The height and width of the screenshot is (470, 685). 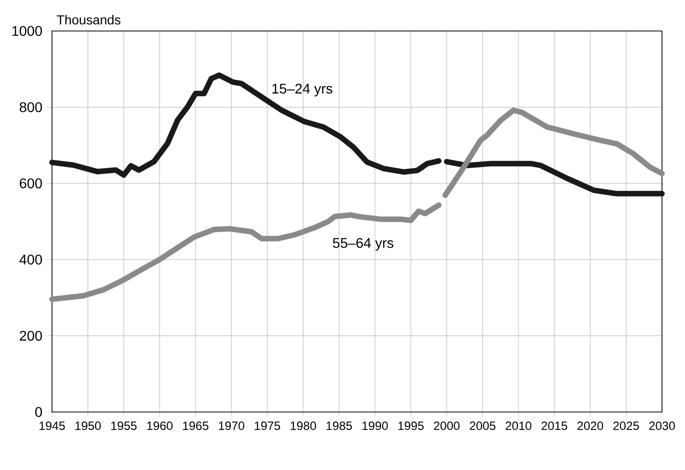 I want to click on series-label: 55–64 yrs, so click(x=363, y=244).